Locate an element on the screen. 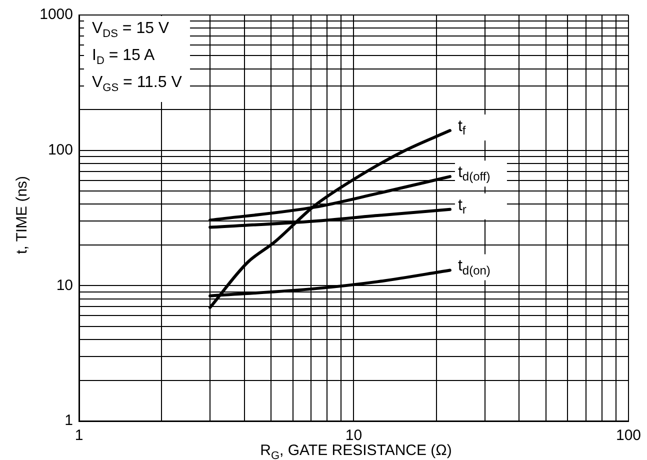  annotation: I$_{D}$ = 15 A is located at coordinates (123, 57).